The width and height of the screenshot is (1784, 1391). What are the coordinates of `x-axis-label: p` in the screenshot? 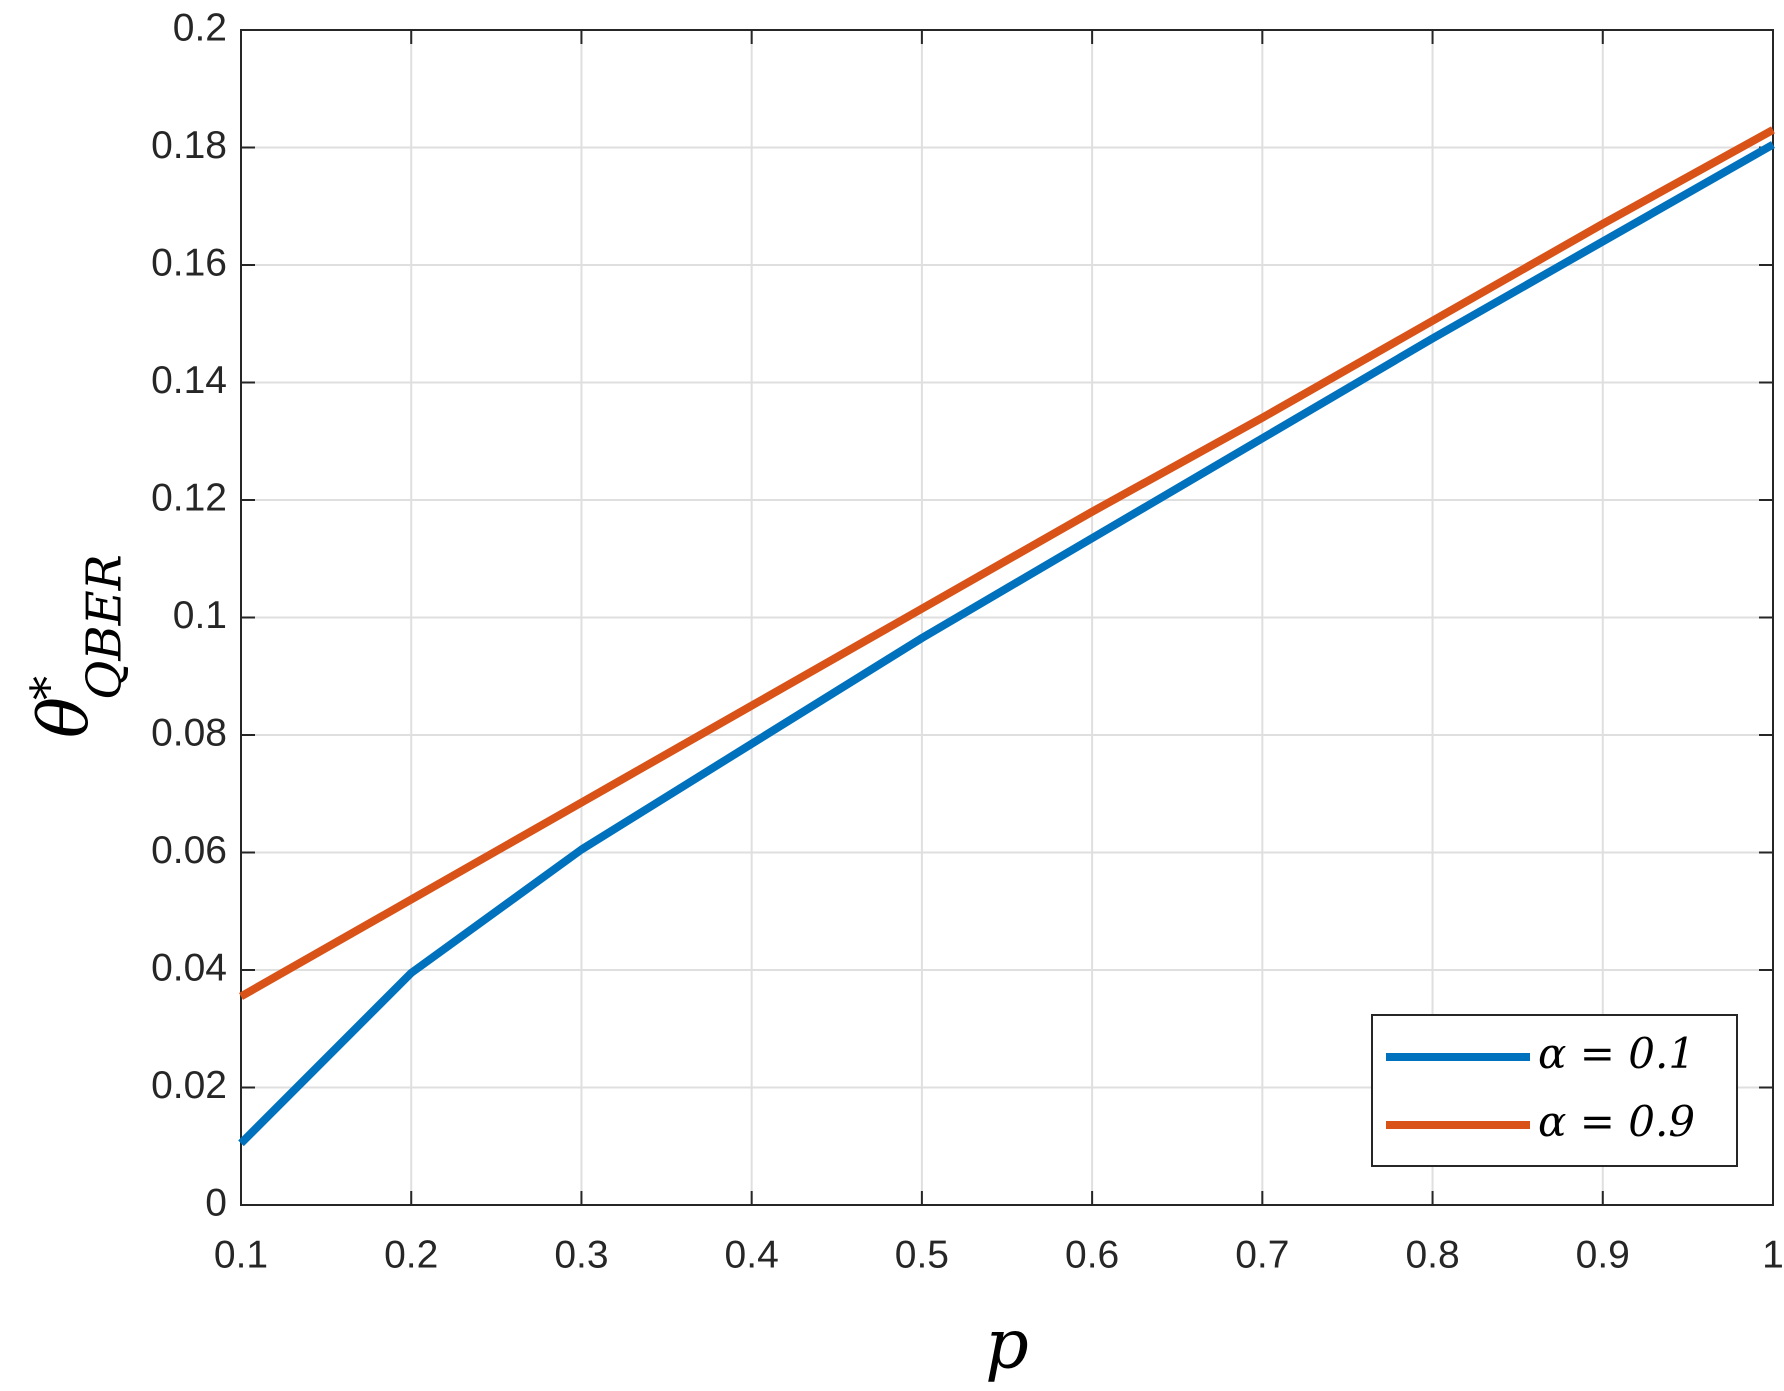 It's located at (1007, 1345).